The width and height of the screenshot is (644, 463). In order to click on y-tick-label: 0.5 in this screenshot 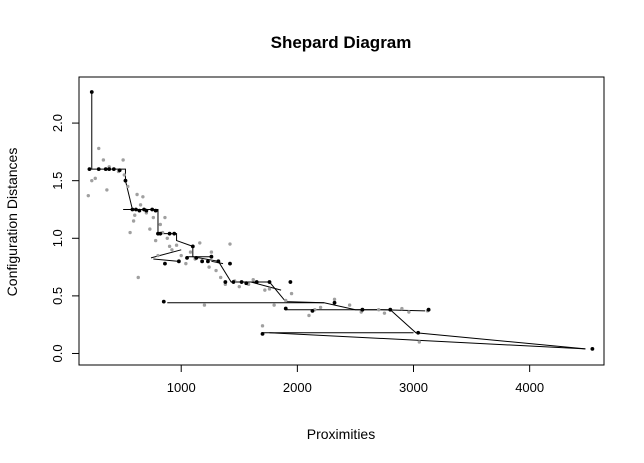, I will do `click(57, 296)`.